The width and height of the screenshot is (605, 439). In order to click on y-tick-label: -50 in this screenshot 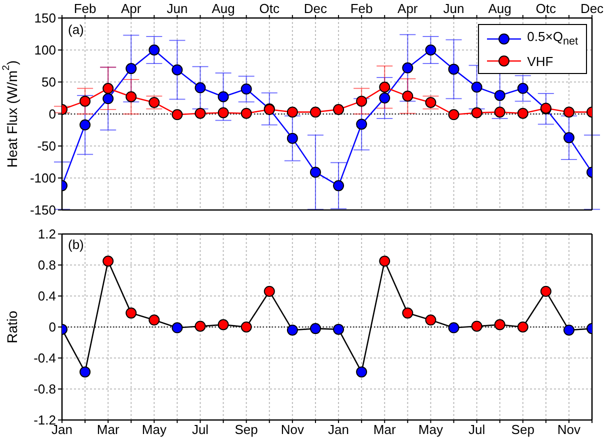, I will do `click(46, 146)`.